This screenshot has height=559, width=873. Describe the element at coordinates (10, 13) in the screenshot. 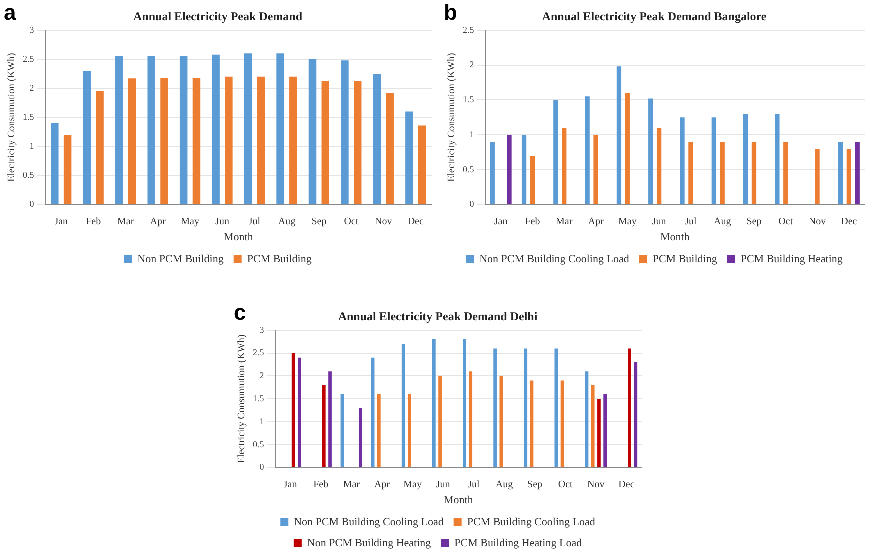

I see `text: a` at that location.